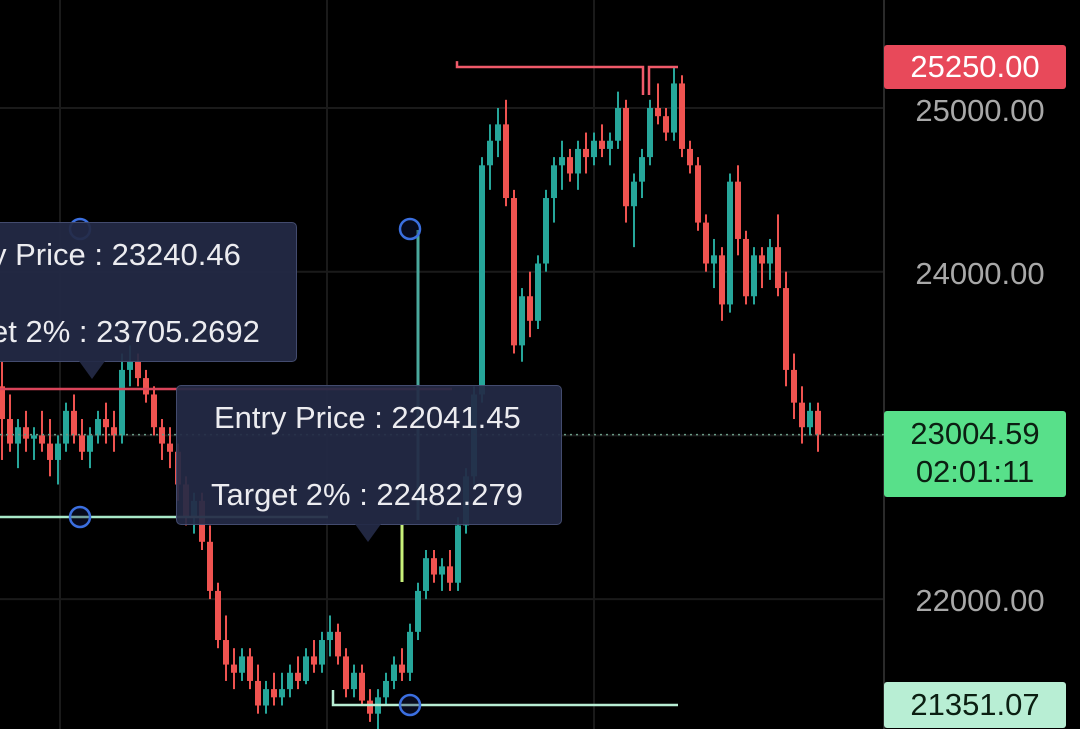  What do you see at coordinates (504, 698) in the screenshot?
I see `low-level-line` at bounding box center [504, 698].